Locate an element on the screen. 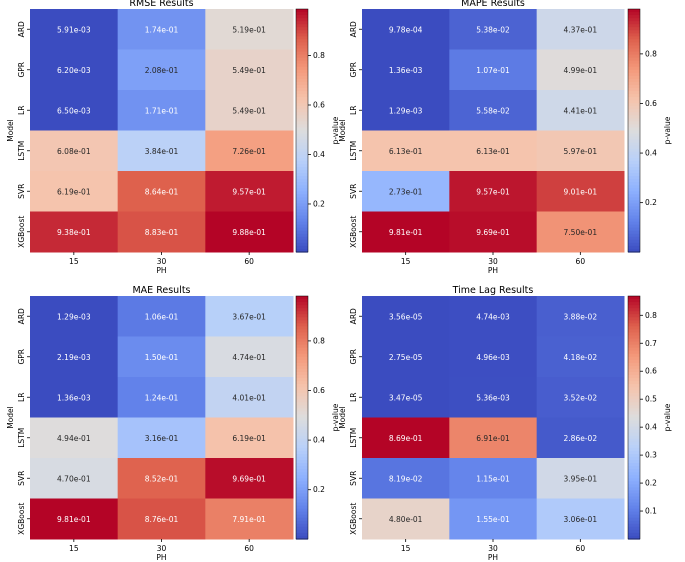 The width and height of the screenshot is (685, 562). colorbar-tick-label: 0.5 is located at coordinates (651, 399).